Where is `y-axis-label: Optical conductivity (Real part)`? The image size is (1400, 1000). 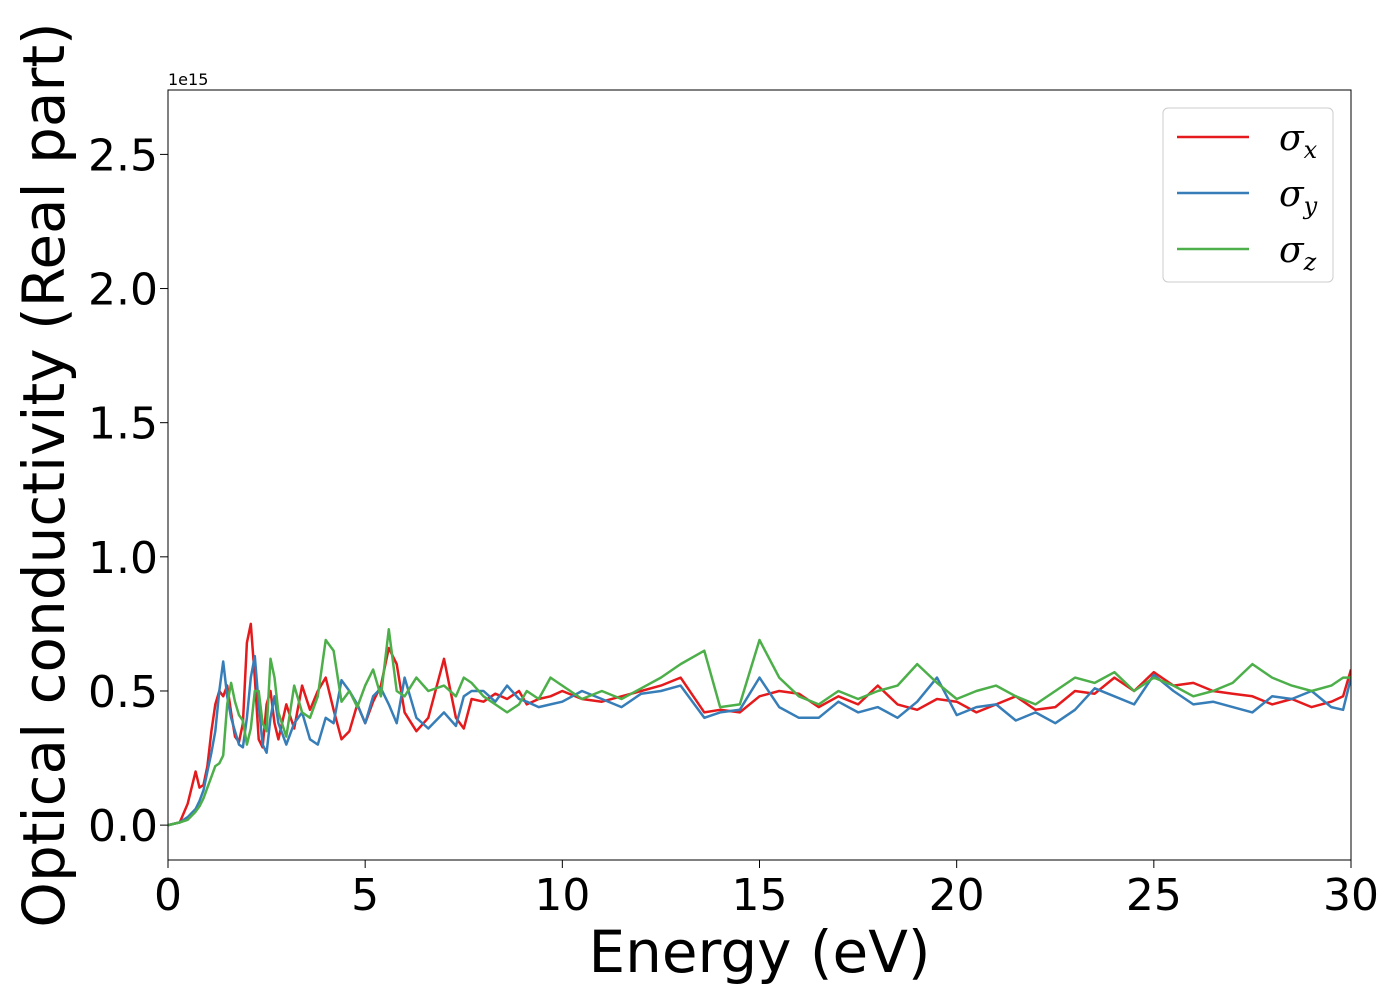
y-axis-label: Optical conductivity (Real part) is located at coordinates (44, 474).